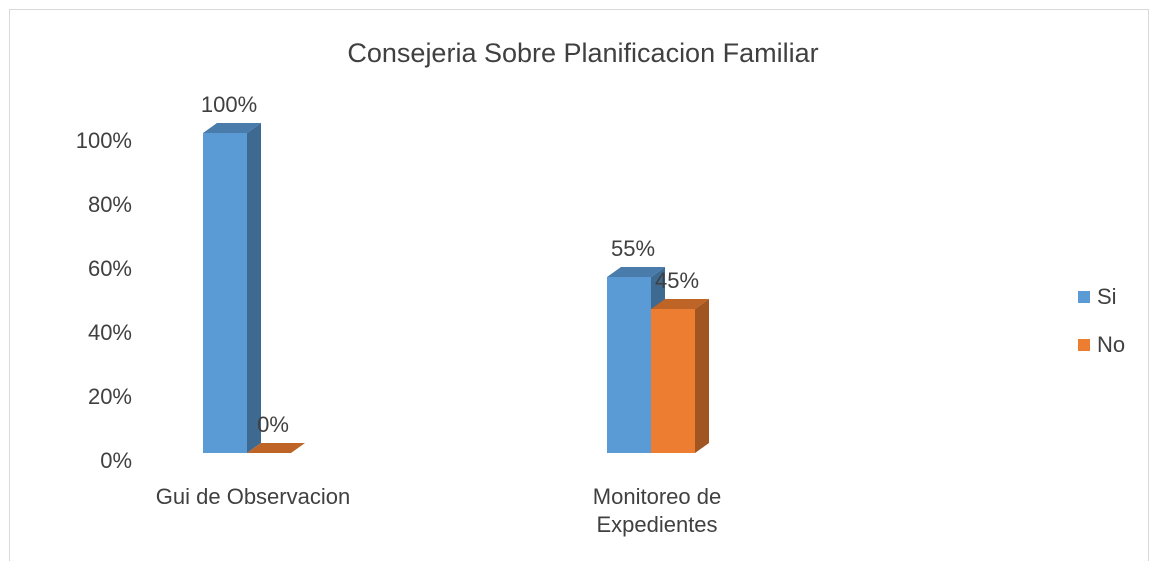 The height and width of the screenshot is (561, 1151). I want to click on data-label: 55%, so click(633, 248).